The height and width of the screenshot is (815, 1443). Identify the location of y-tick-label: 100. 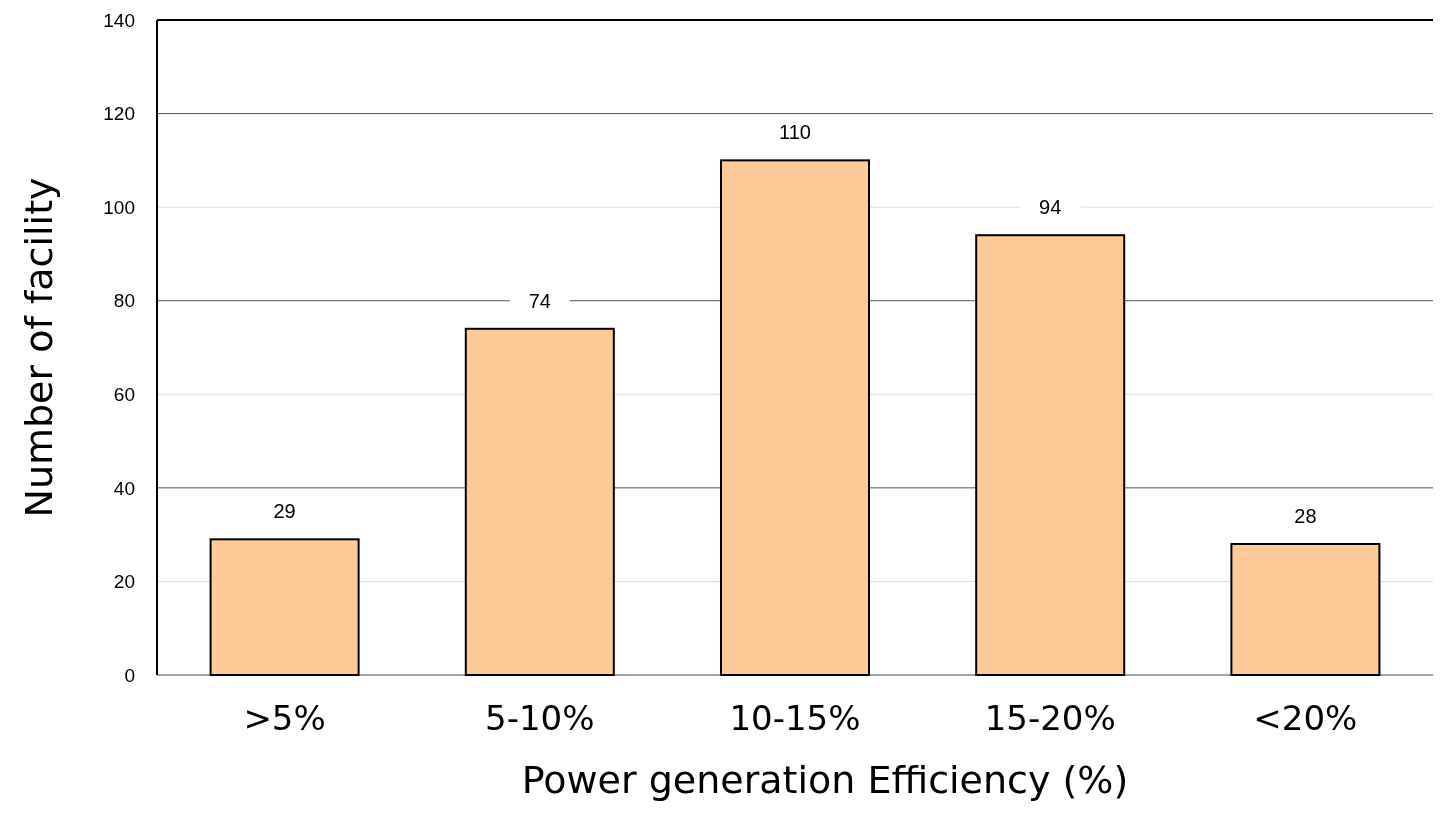
(119, 207).